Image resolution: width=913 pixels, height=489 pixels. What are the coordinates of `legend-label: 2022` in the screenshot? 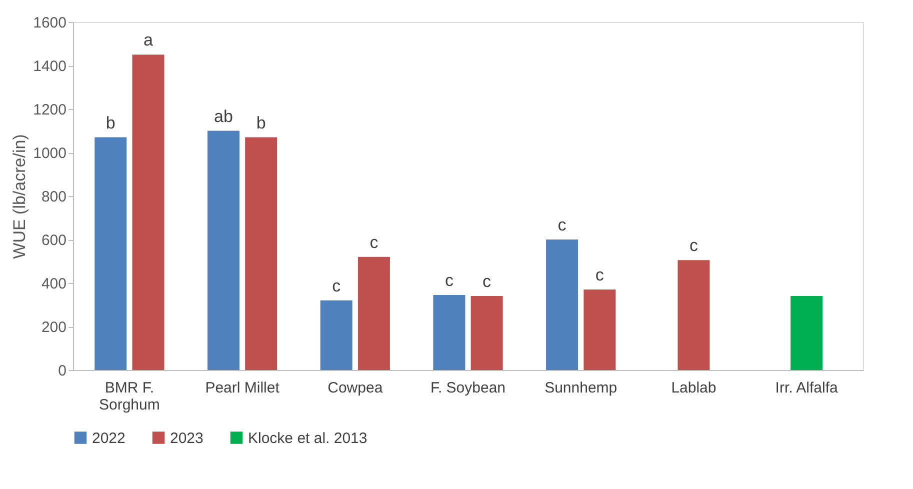 It's located at (109, 438).